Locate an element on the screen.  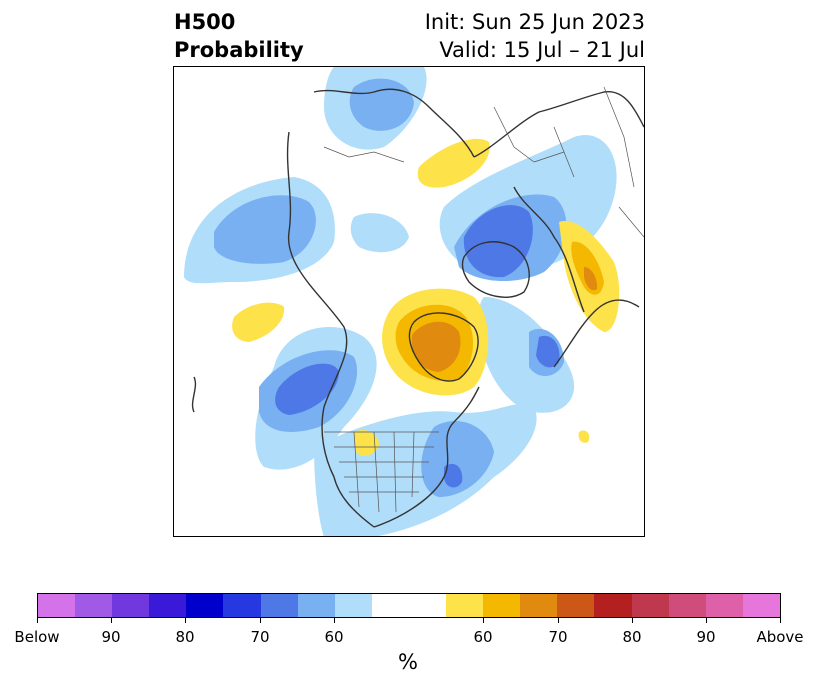
tick-label-below: Below is located at coordinates (37, 637).